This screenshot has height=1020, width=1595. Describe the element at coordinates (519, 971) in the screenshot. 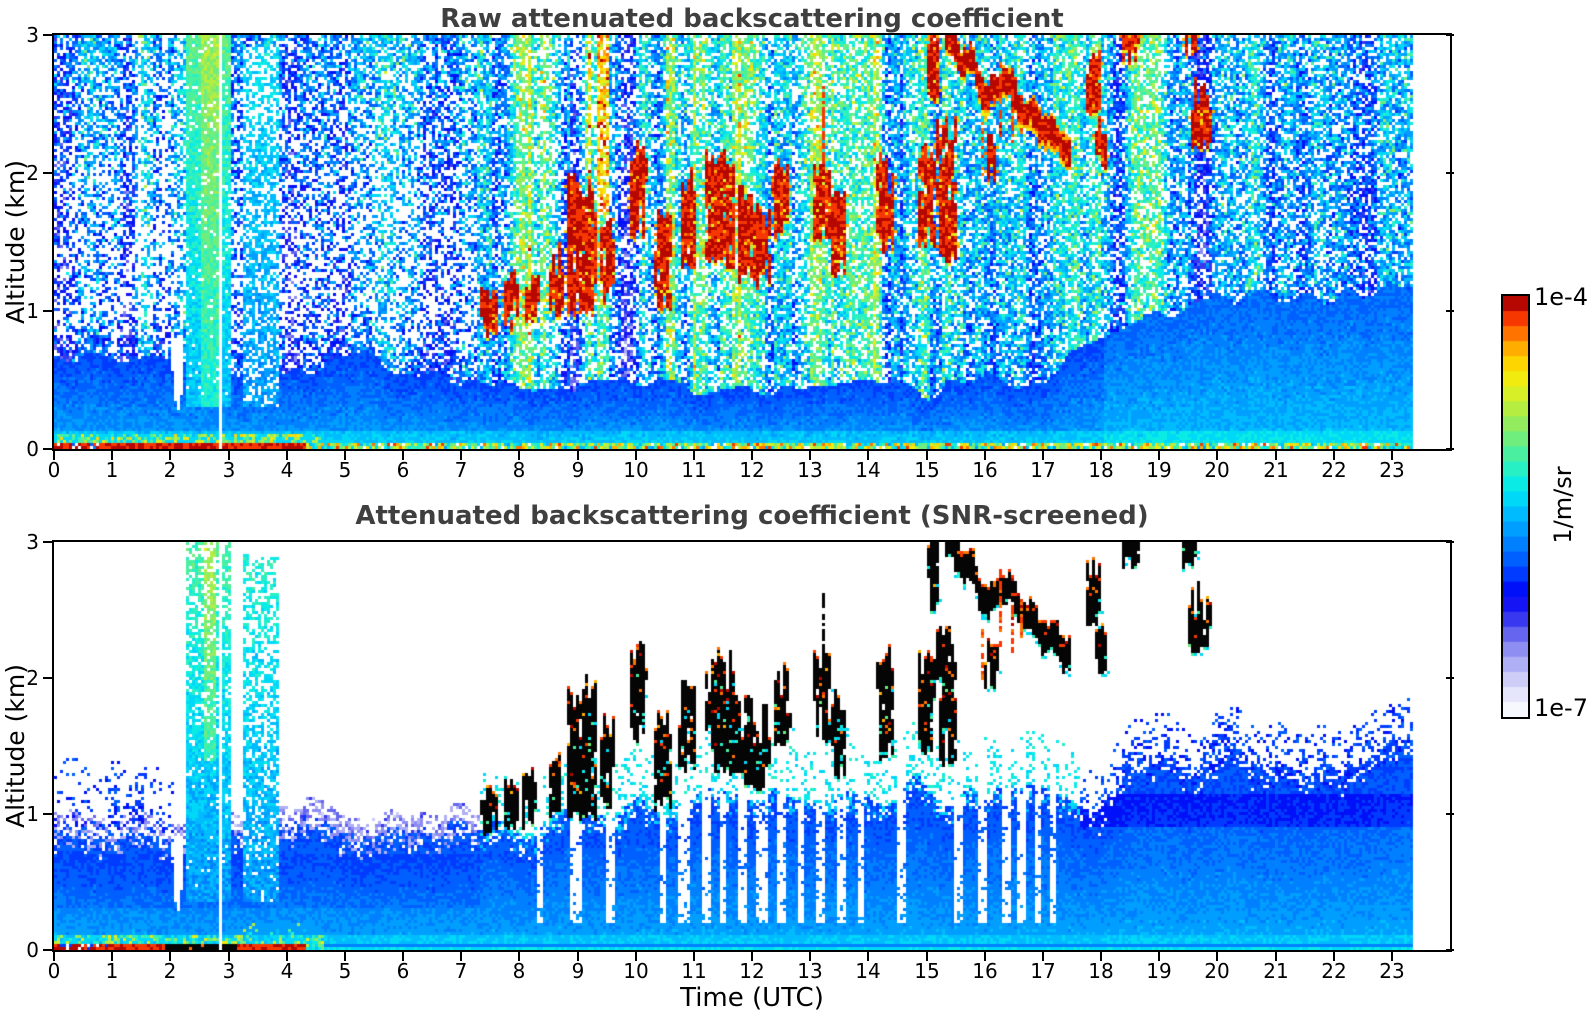

I see `x-tick-label: 8` at that location.